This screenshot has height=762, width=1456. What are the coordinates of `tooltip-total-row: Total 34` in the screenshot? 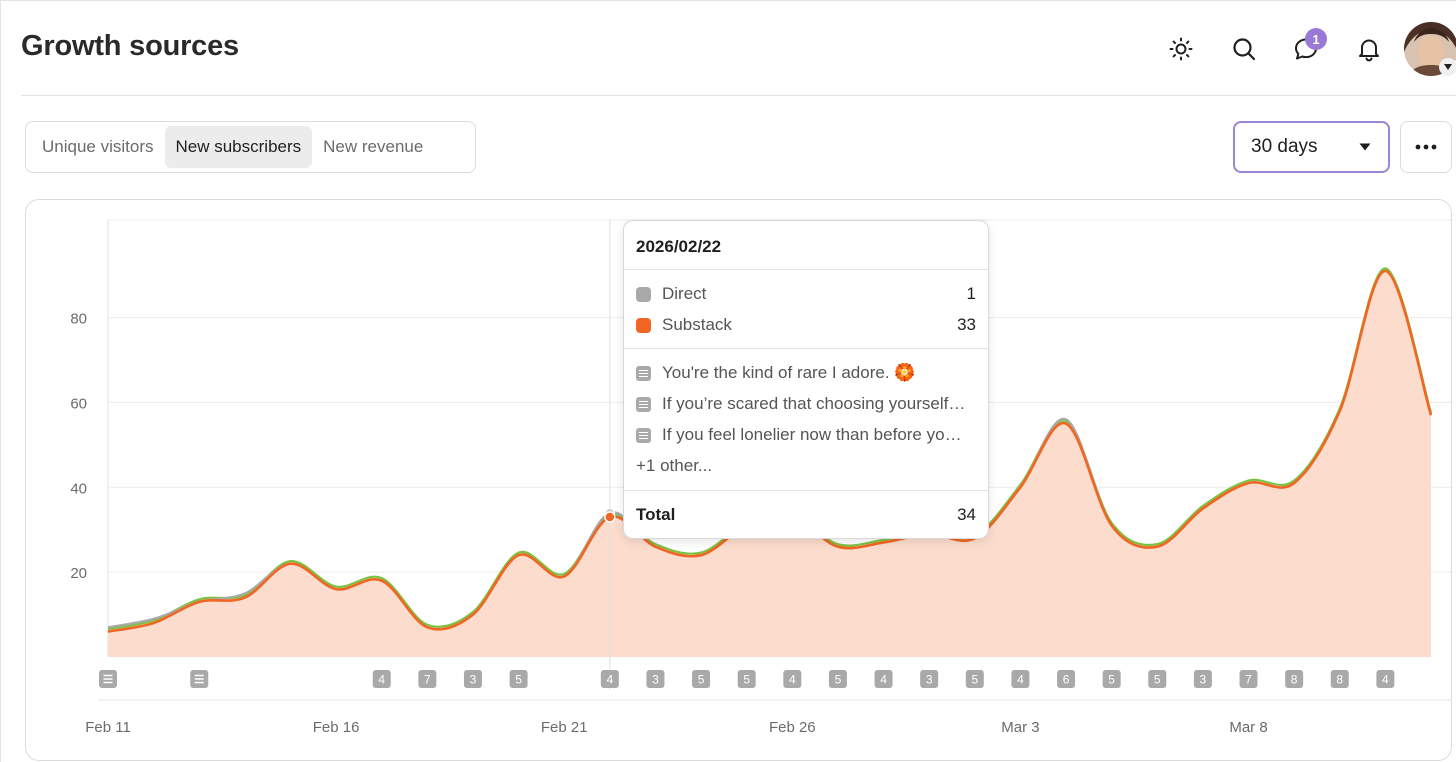 It's located at (806, 515).